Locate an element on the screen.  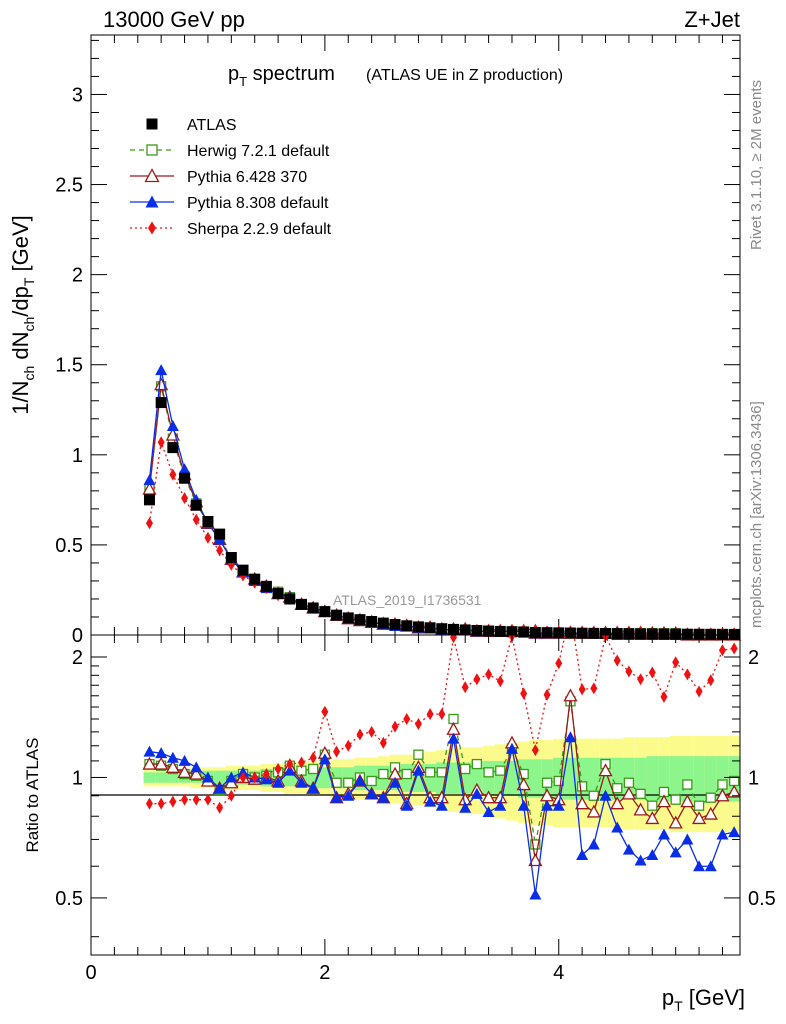
x-tick-label: 0 is located at coordinates (90, 973).